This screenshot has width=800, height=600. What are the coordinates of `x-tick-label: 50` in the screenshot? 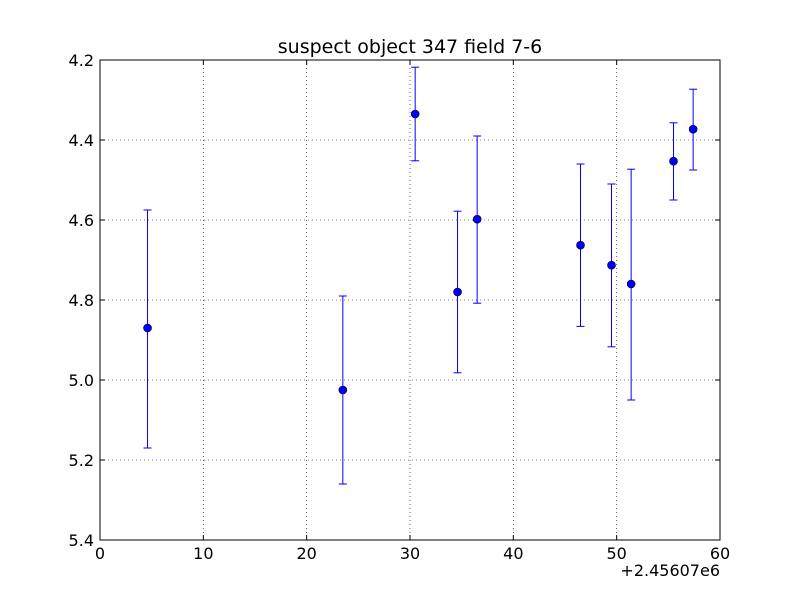 It's located at (616, 553).